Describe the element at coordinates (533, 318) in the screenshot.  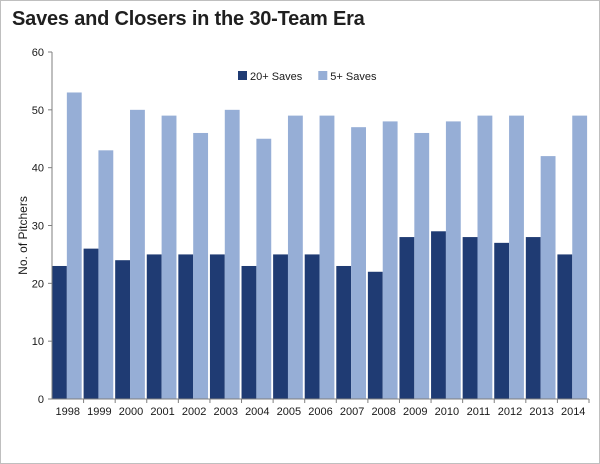
I see `bar-20-saves-2013` at that location.